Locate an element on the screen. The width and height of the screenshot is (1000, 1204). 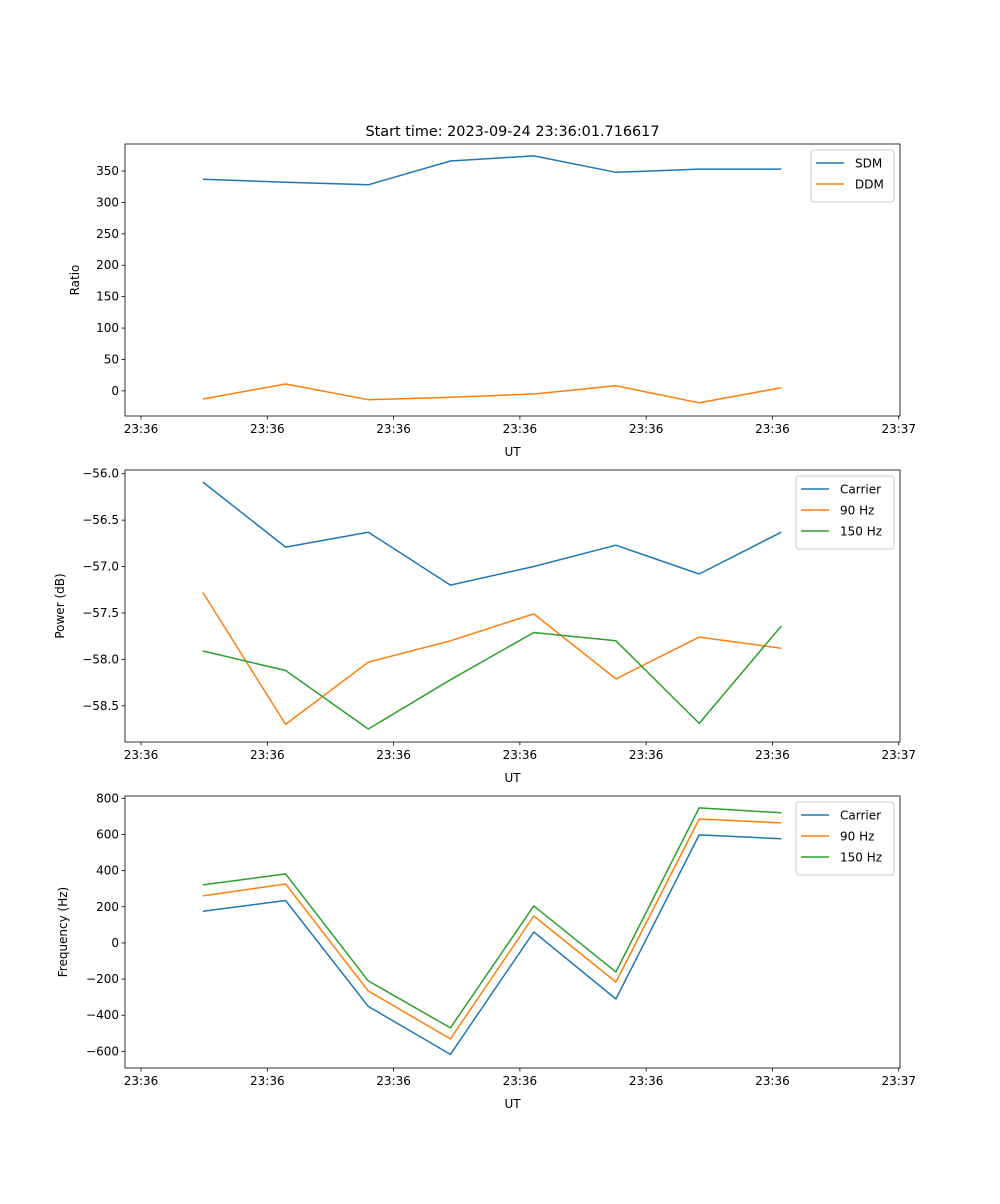
y-axis-label: Frequency (Hz) is located at coordinates (63, 932).